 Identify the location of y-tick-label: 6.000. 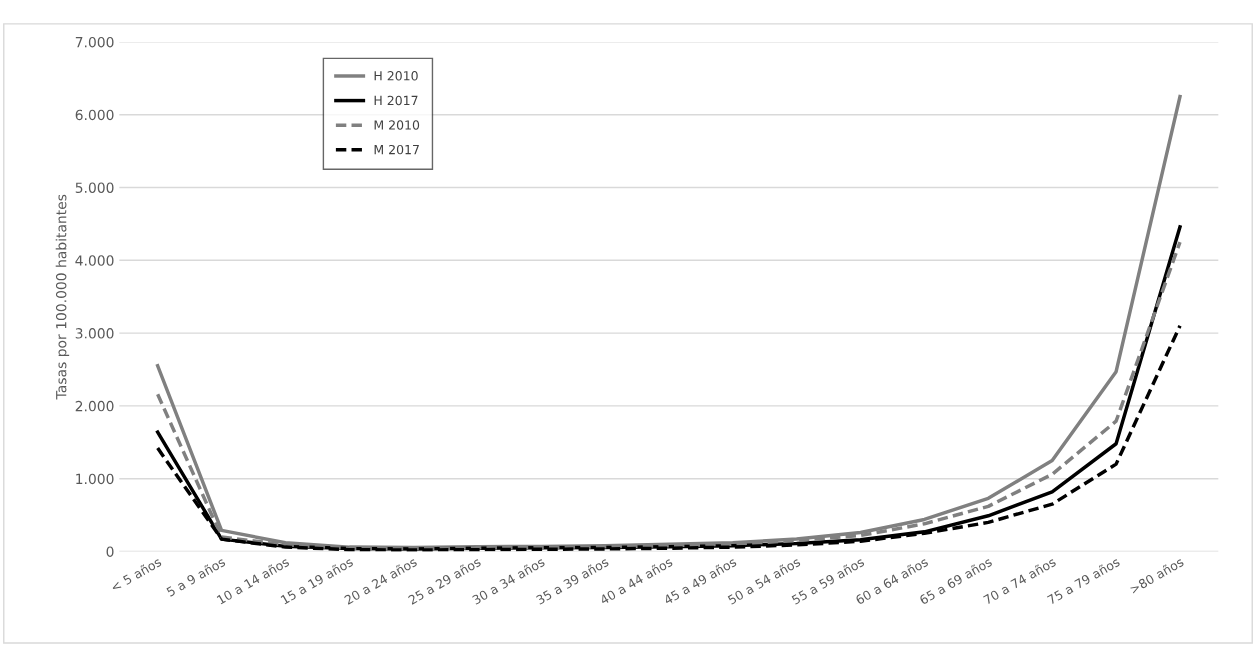
(94, 115).